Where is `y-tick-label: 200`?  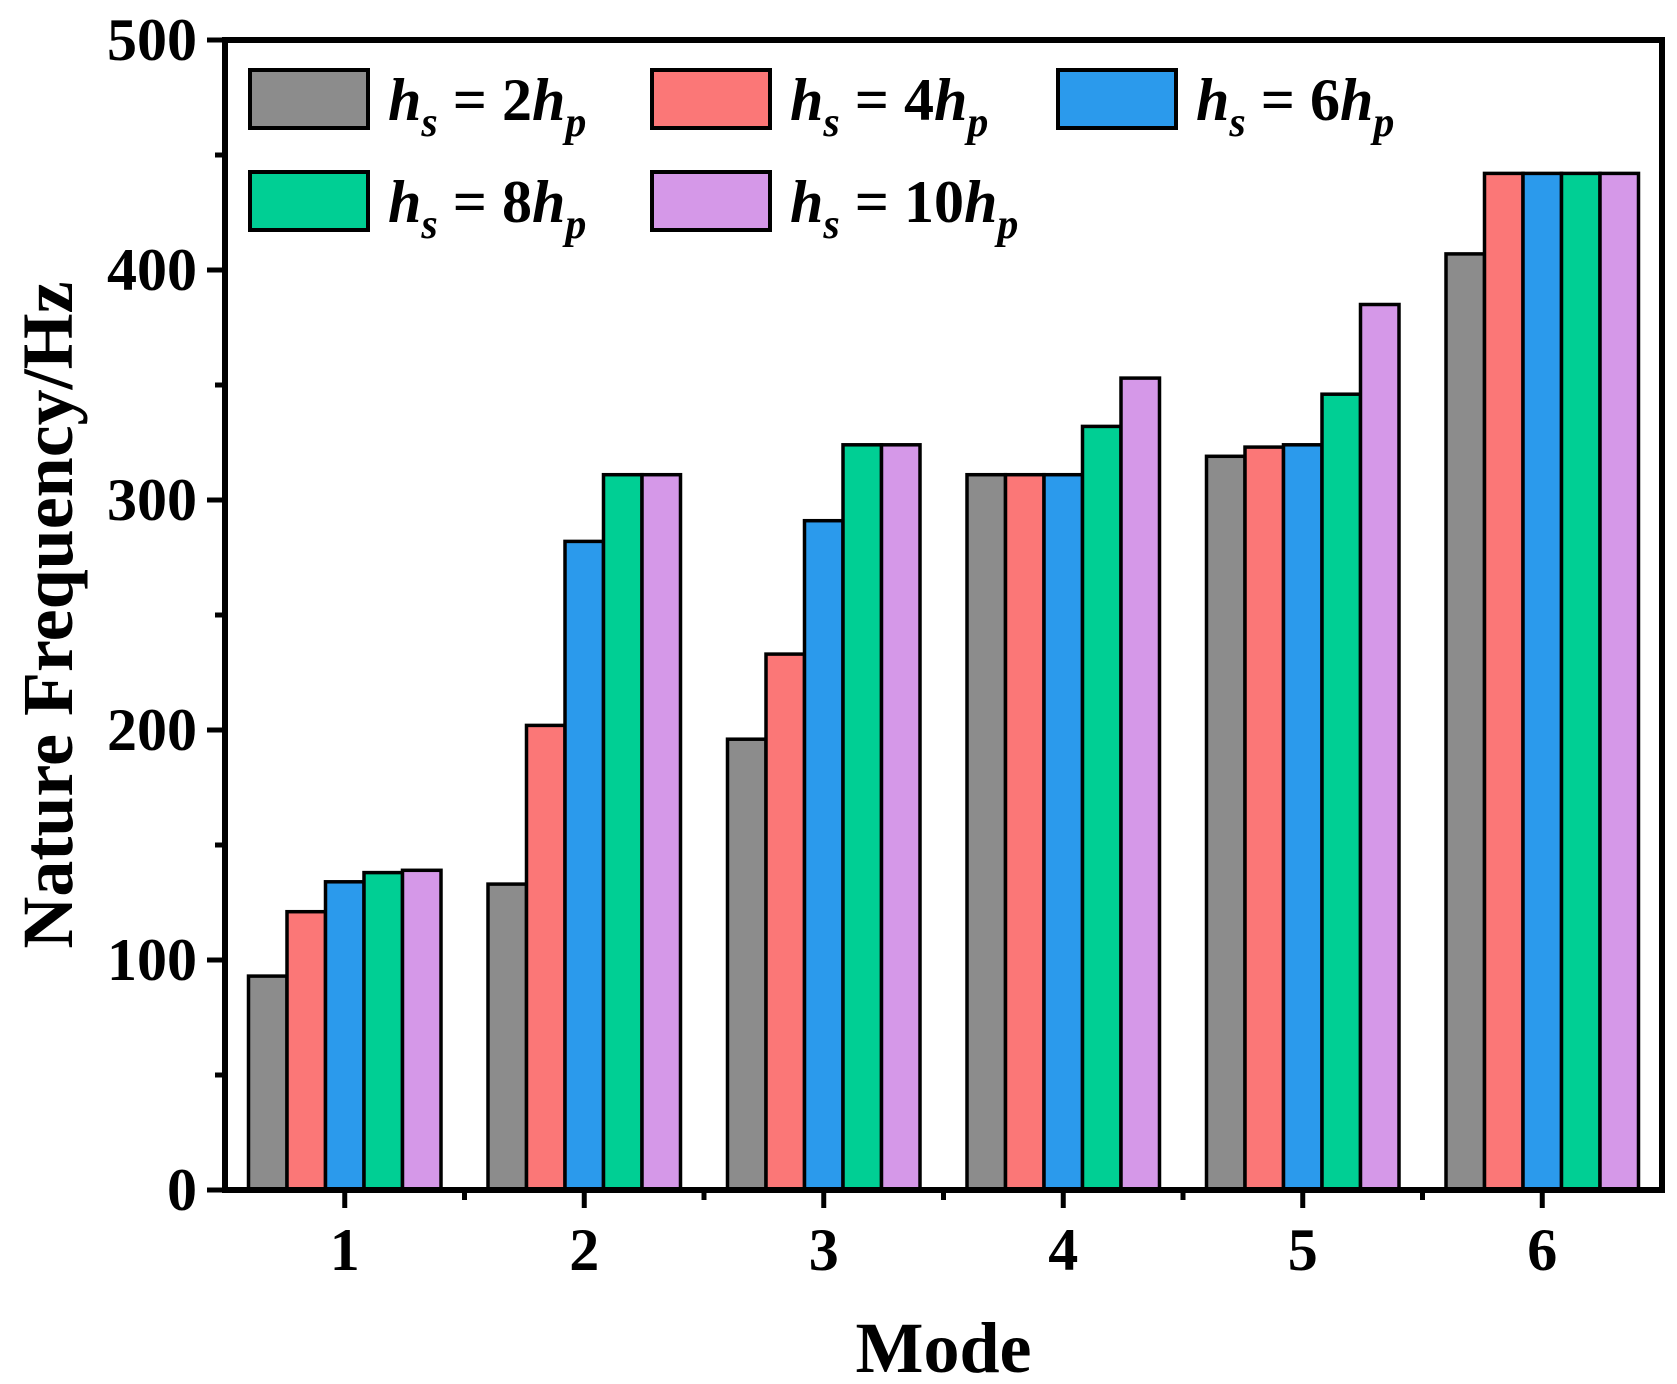
y-tick-label: 200 is located at coordinates (152, 730).